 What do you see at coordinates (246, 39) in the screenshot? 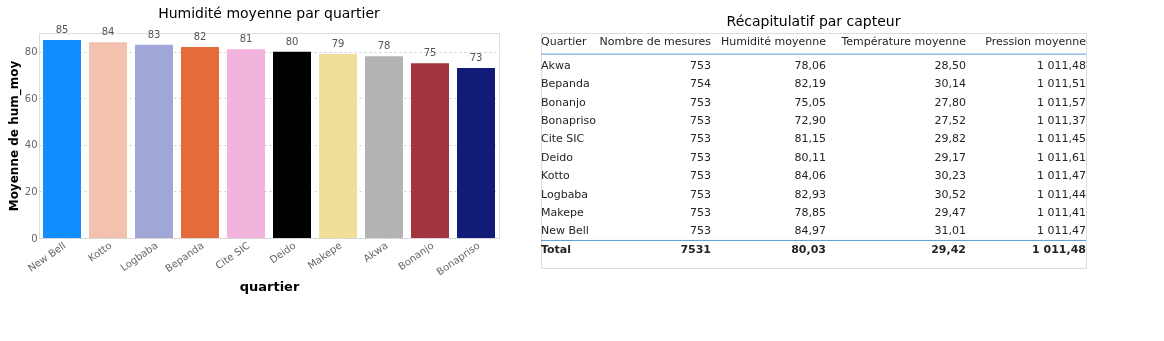
I see `data-label: 81` at bounding box center [246, 39].